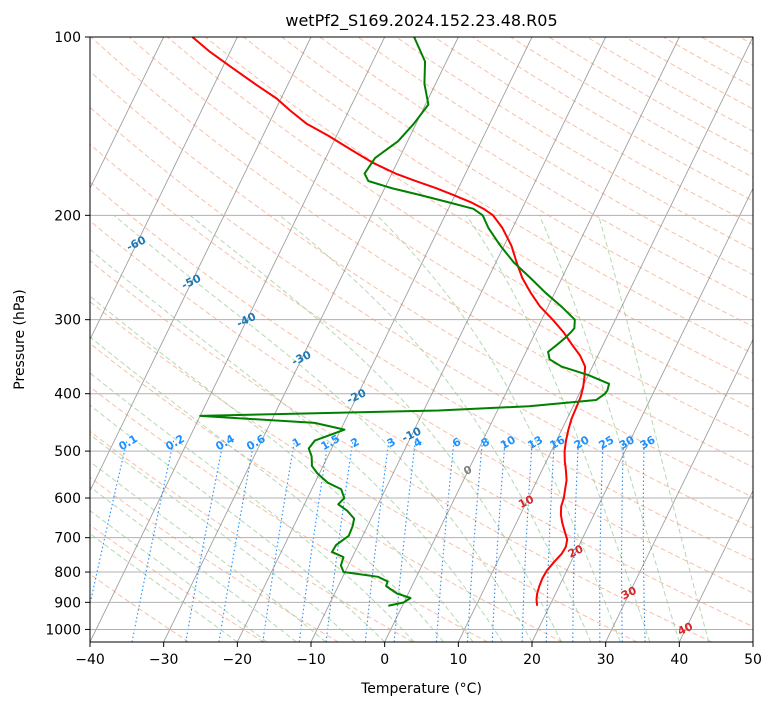  I want to click on chart-title: wetPf2_S169.2024.152.23.48.R05, so click(421, 21).